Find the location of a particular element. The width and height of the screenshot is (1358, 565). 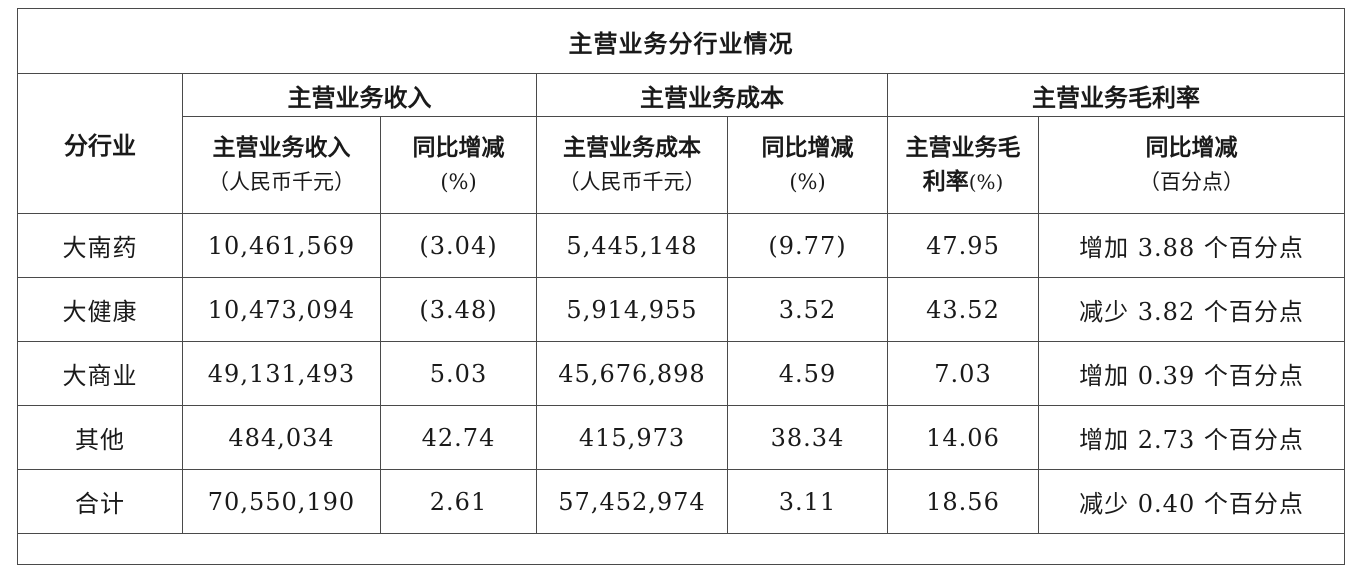

margin-column-title-line2-text: 利率 is located at coordinates (945, 182).